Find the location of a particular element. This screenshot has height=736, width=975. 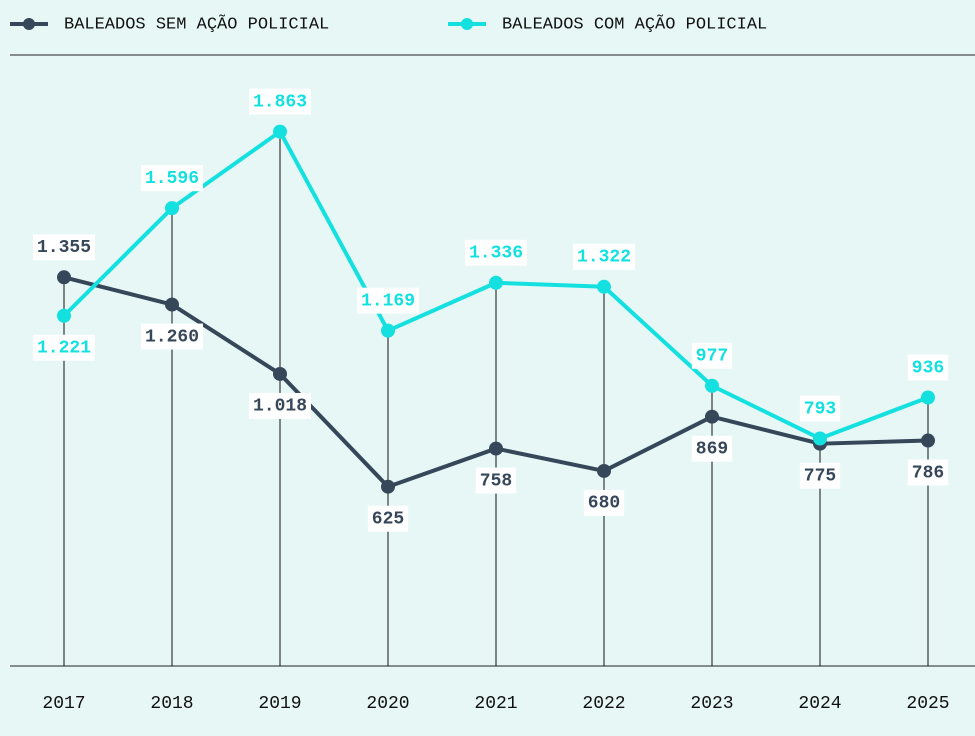

x-tick-label: 2017 is located at coordinates (63, 704).